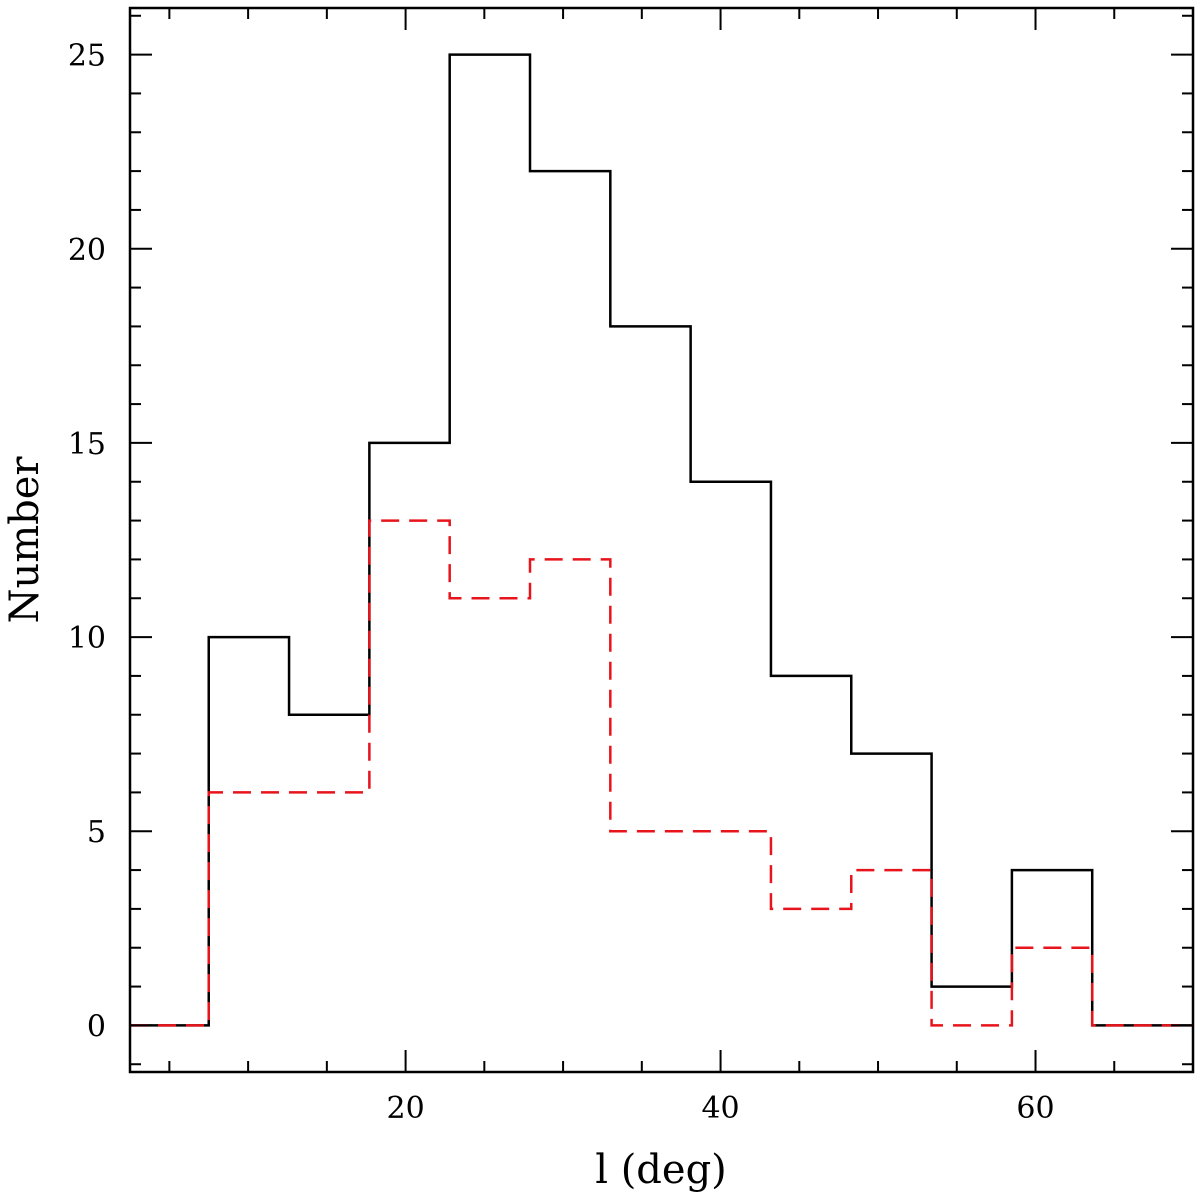 The image size is (1200, 1195). I want to click on y-tick-label: 15, so click(87, 444).